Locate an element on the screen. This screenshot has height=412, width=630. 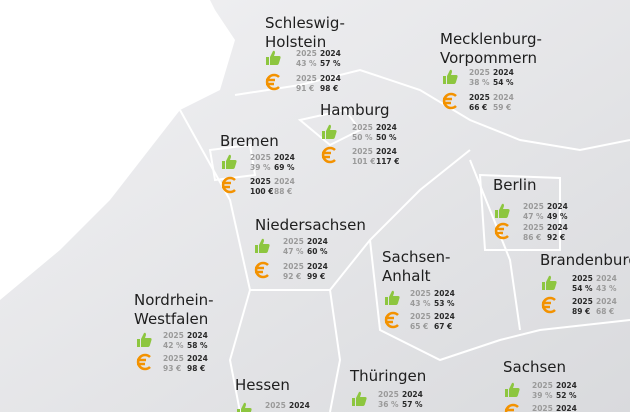
region-name: Sachsen- is located at coordinates (416, 257).